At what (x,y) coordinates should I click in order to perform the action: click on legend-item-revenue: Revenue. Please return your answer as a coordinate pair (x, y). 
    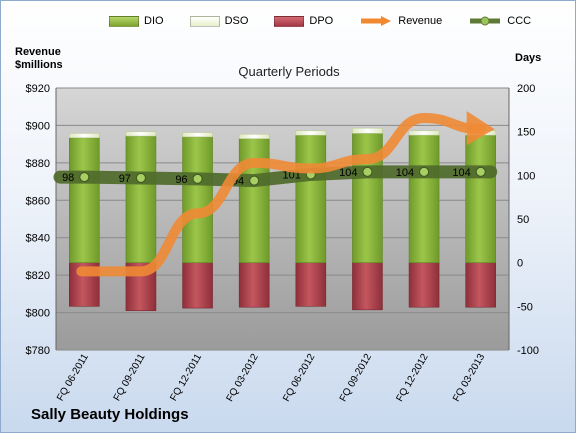
    Looking at the image, I should click on (400, 21).